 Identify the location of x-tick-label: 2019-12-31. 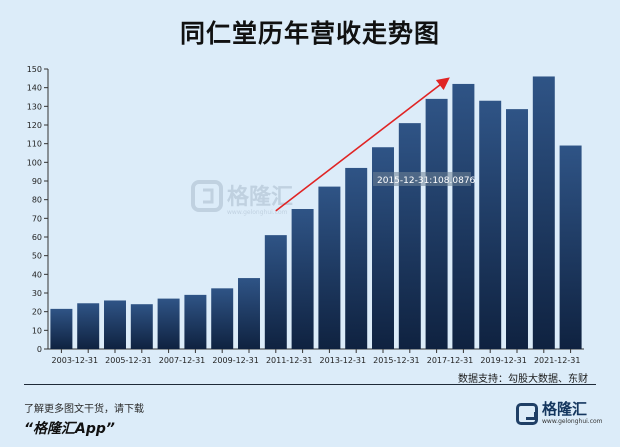
(503, 360).